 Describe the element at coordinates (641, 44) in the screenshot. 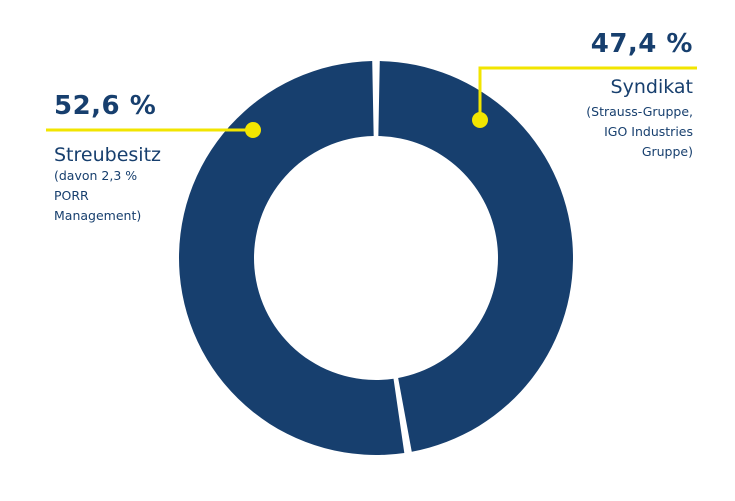

I see `syndikat-percentage-label: 47,4 %` at that location.